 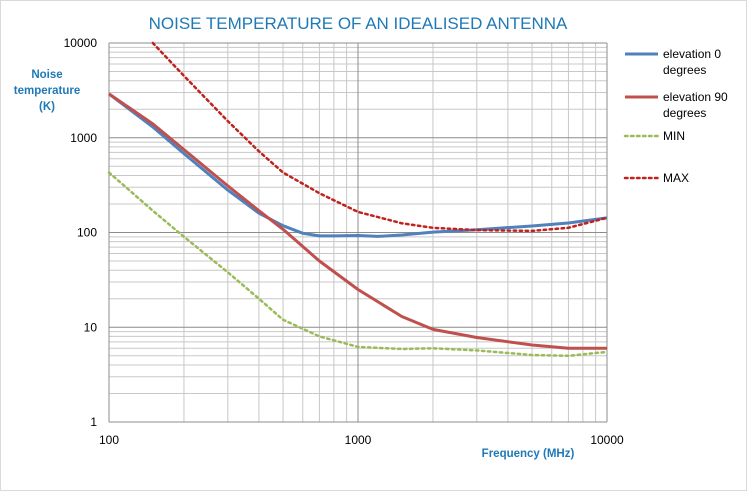 What do you see at coordinates (109, 440) in the screenshot?
I see `x-tick-label: 100` at bounding box center [109, 440].